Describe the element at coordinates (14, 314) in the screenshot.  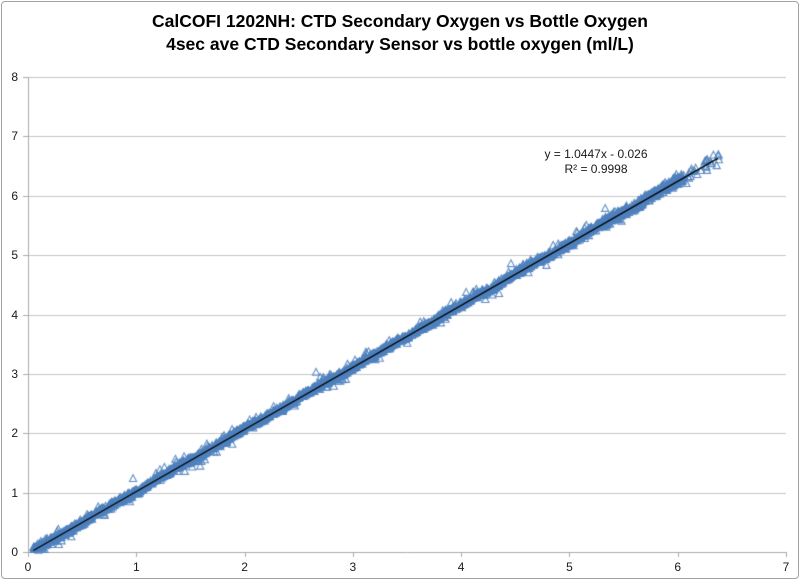
I see `y-tick-label: 4` at that location.